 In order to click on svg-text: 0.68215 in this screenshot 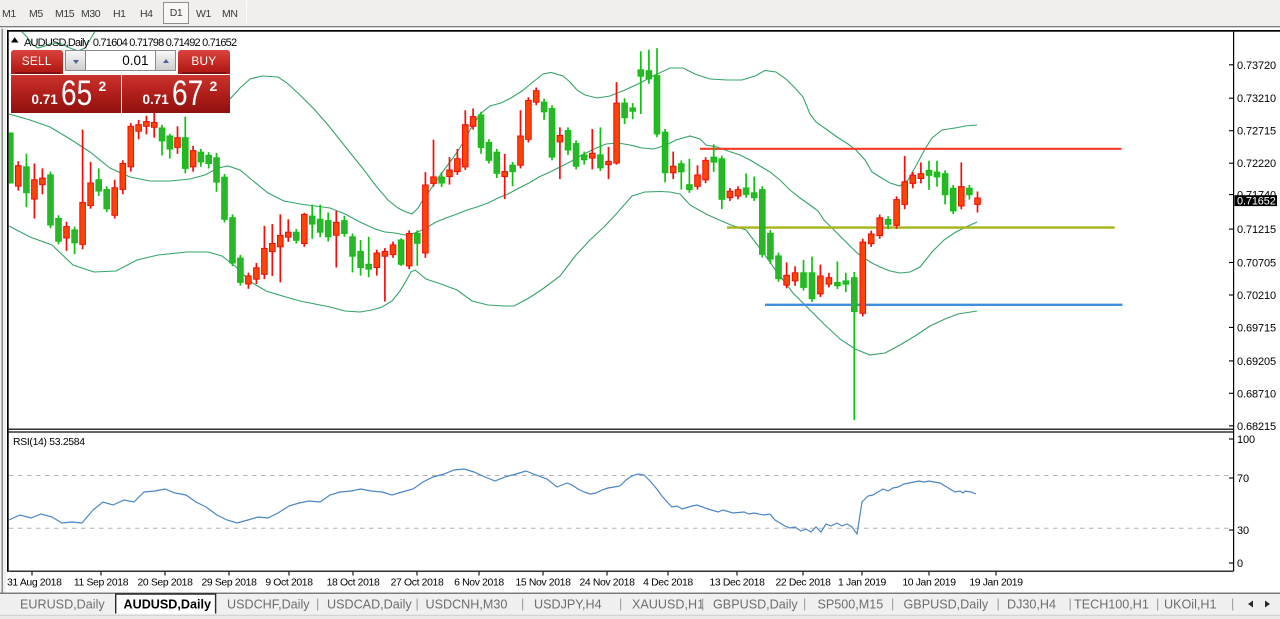, I will do `click(1256, 427)`.